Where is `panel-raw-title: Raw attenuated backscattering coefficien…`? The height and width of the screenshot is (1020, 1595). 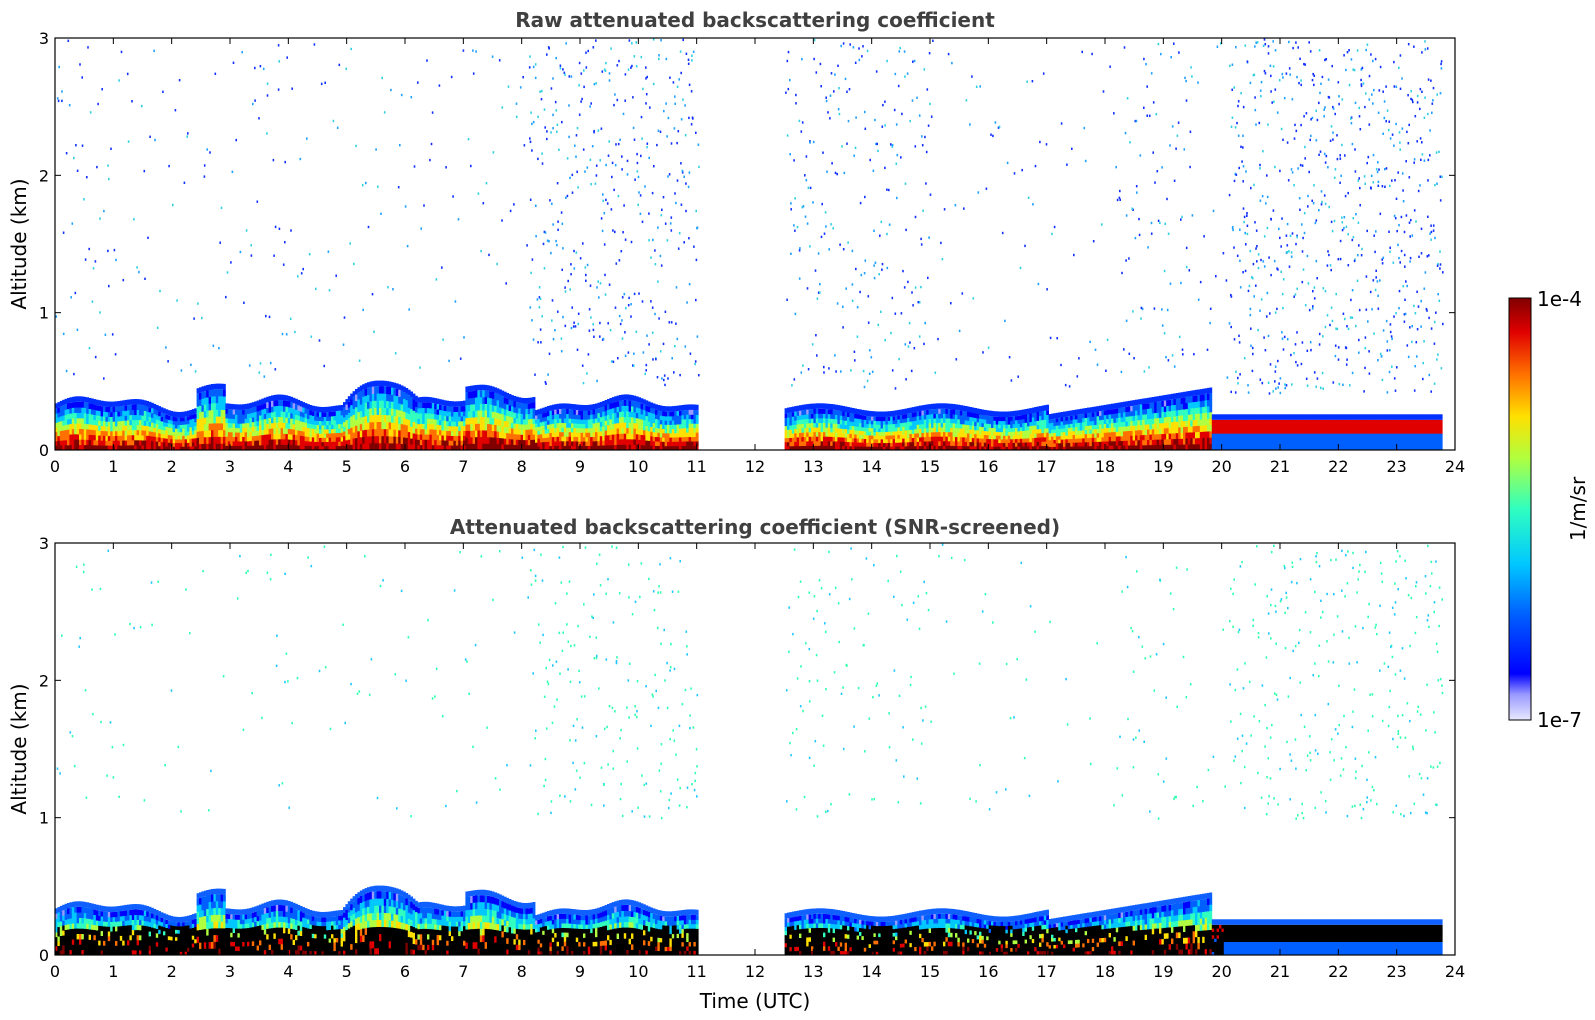 panel-raw-title: Raw attenuated backscattering coefficien… is located at coordinates (755, 20).